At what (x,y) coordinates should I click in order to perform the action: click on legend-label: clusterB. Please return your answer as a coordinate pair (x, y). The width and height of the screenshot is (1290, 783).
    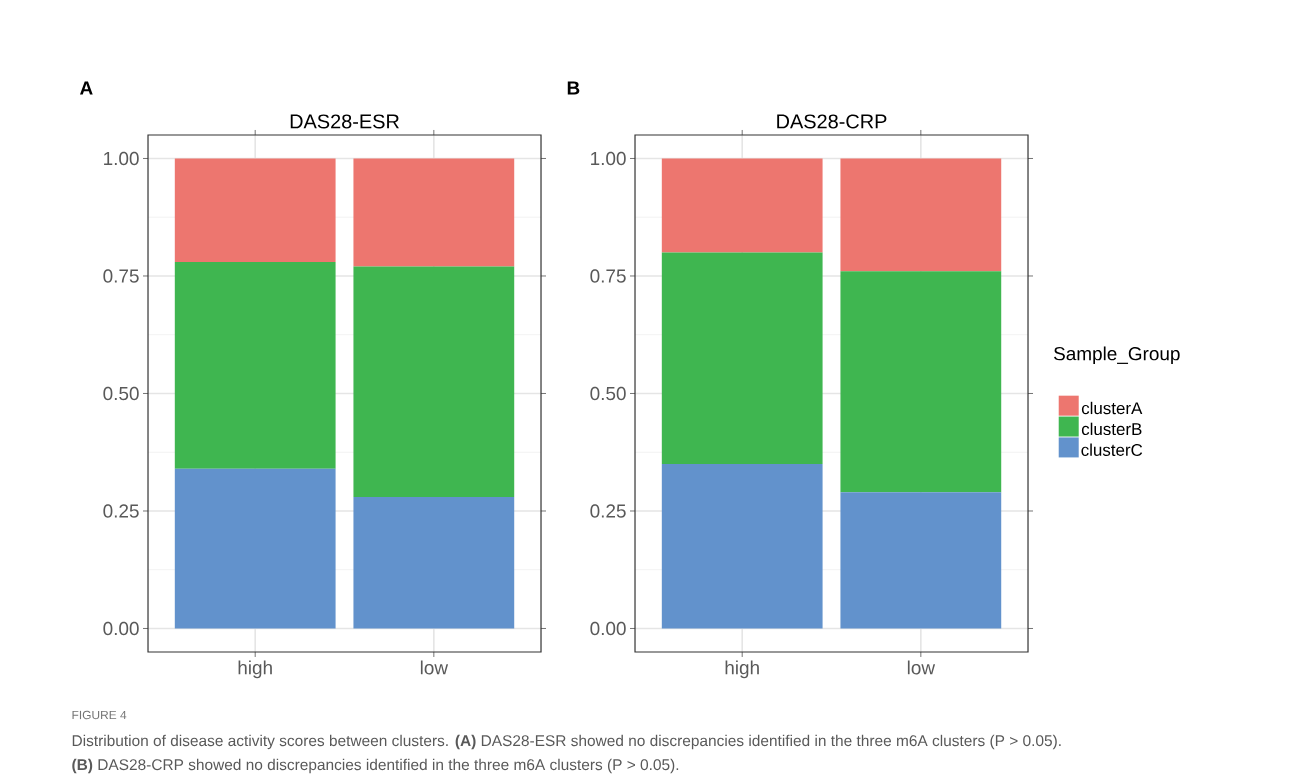
    Looking at the image, I should click on (1111, 429).